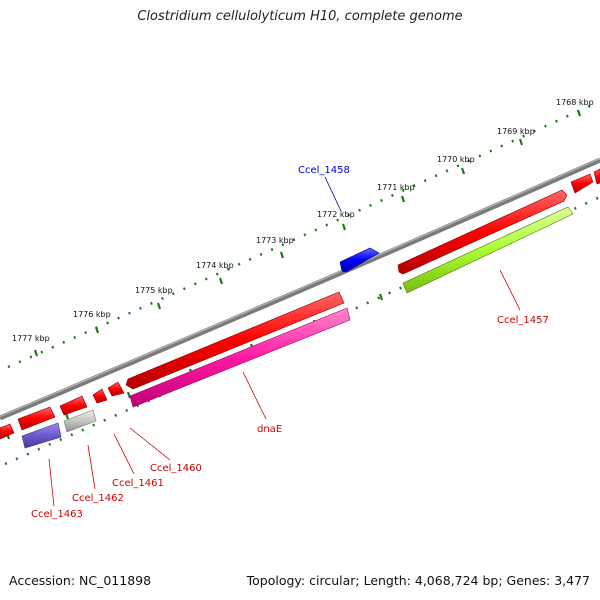 The image size is (600, 600). I want to click on accession-text: Accession: NC_011898, so click(80, 580).